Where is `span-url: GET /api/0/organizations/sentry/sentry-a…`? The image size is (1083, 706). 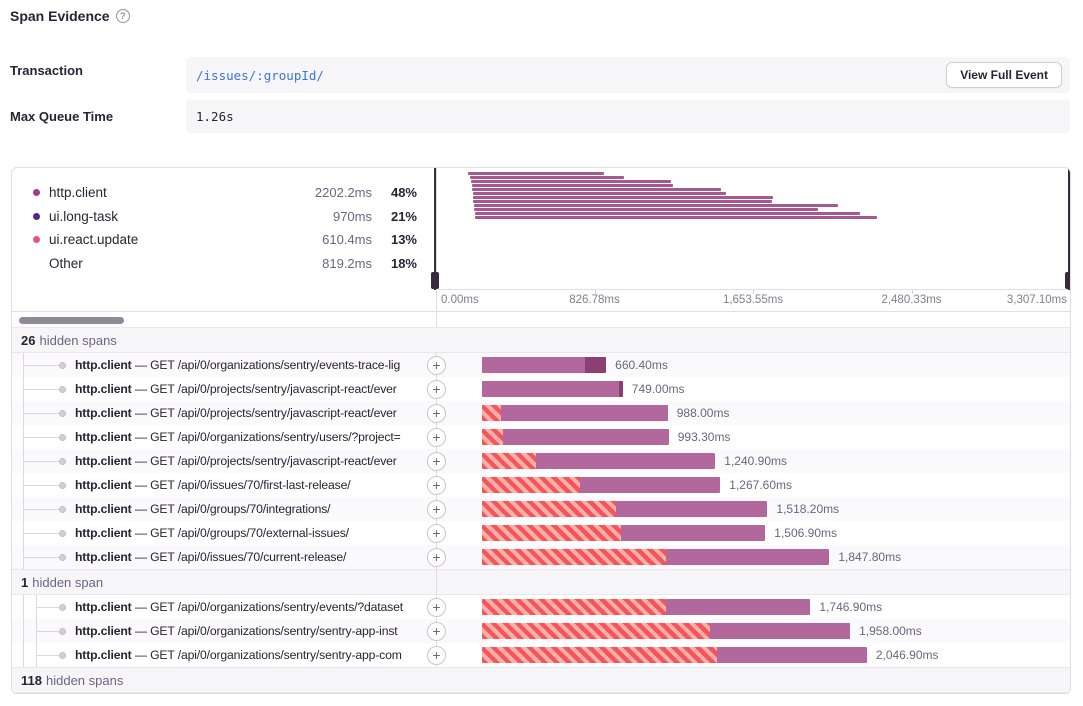 span-url: GET /api/0/organizations/sentry/sentry-a… is located at coordinates (276, 655).